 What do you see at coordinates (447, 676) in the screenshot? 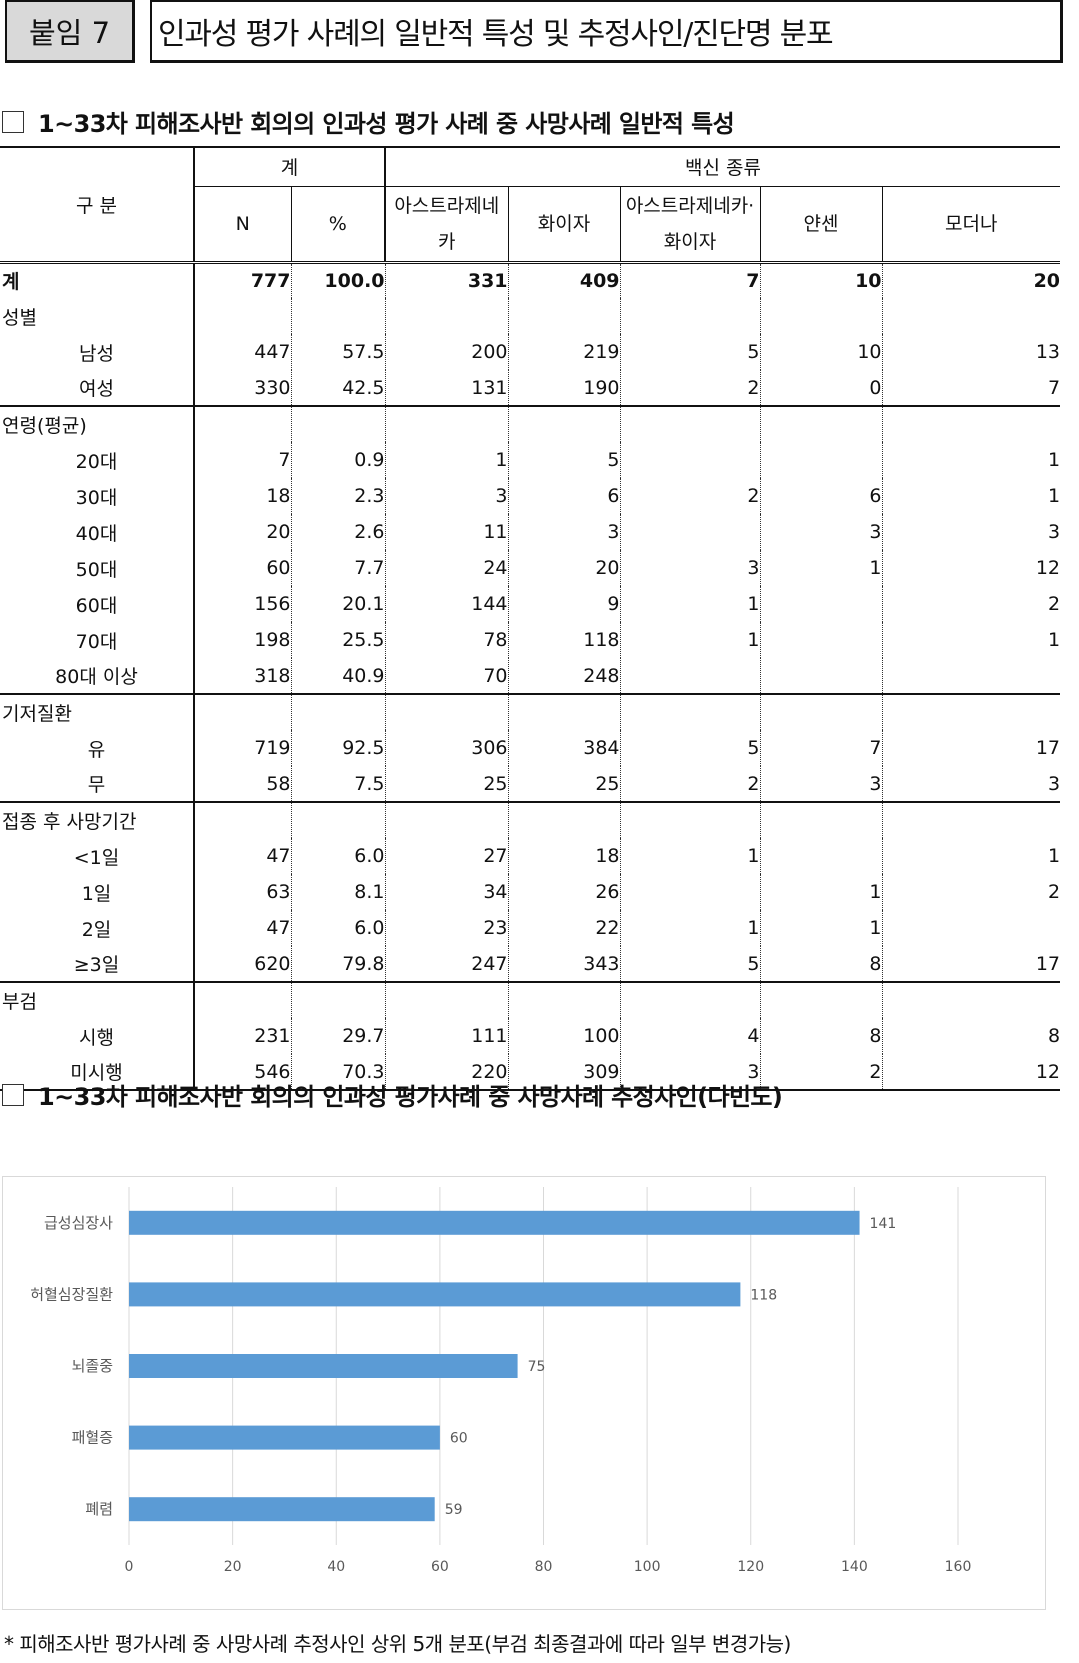
I see `cell-az: 70` at bounding box center [447, 676].